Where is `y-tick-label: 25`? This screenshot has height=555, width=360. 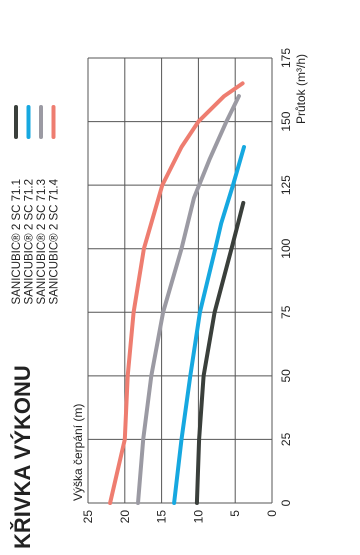 y-tick-label: 25 is located at coordinates (88, 517).